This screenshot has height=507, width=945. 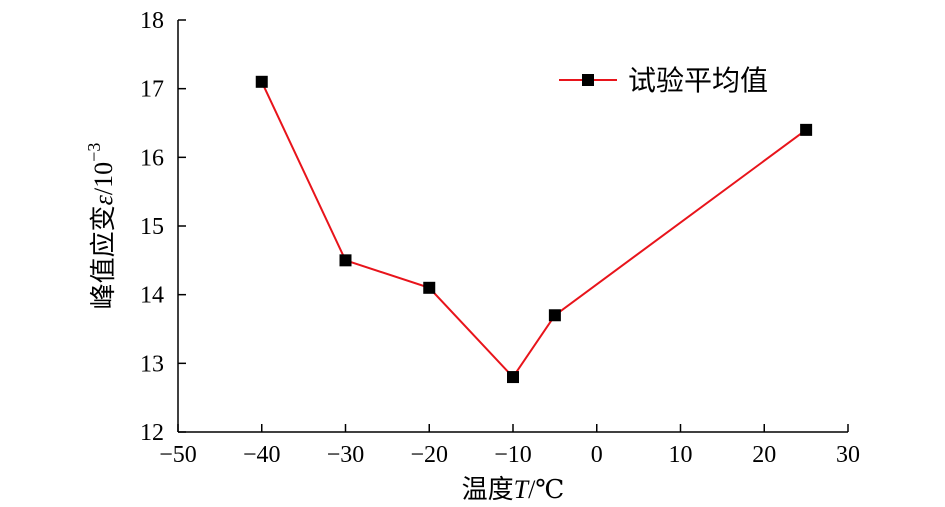 I want to click on y-tick-label: 12, so click(x=152, y=433).